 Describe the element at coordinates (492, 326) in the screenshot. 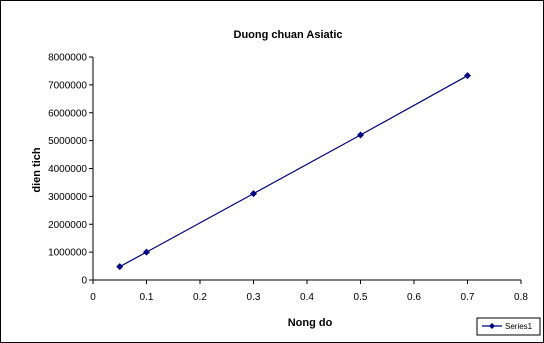

I see `legend-marker` at that location.